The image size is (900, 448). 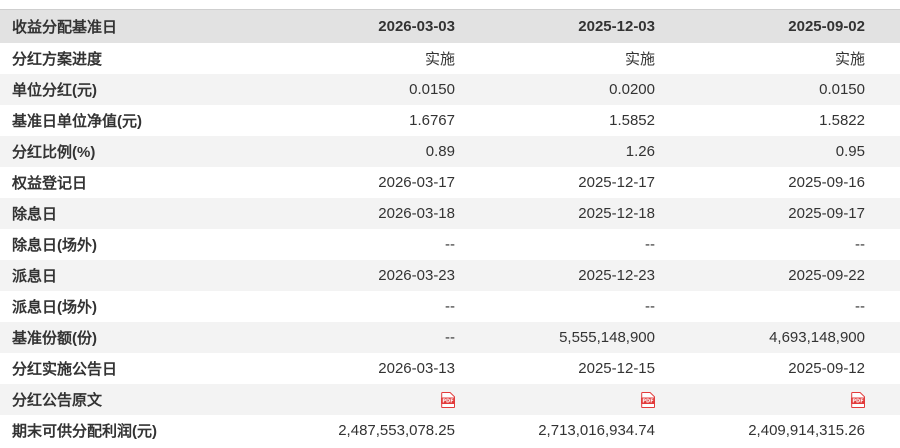 I want to click on row-label: 分红公告原文, so click(x=57, y=400).